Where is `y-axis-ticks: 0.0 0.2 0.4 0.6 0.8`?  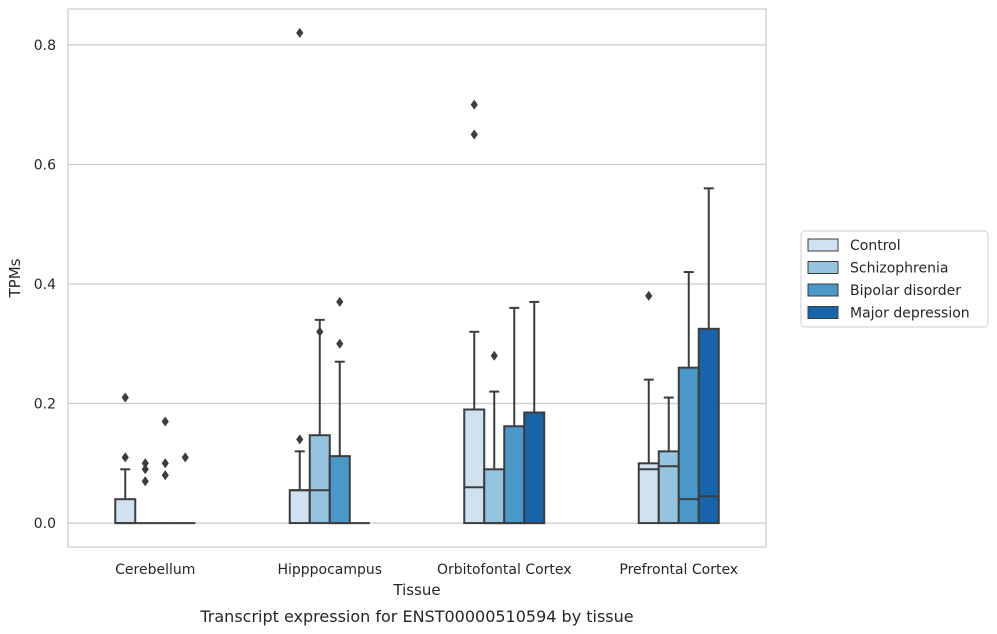
y-axis-ticks: 0.0 0.2 0.4 0.6 0.8 is located at coordinates (45, 285).